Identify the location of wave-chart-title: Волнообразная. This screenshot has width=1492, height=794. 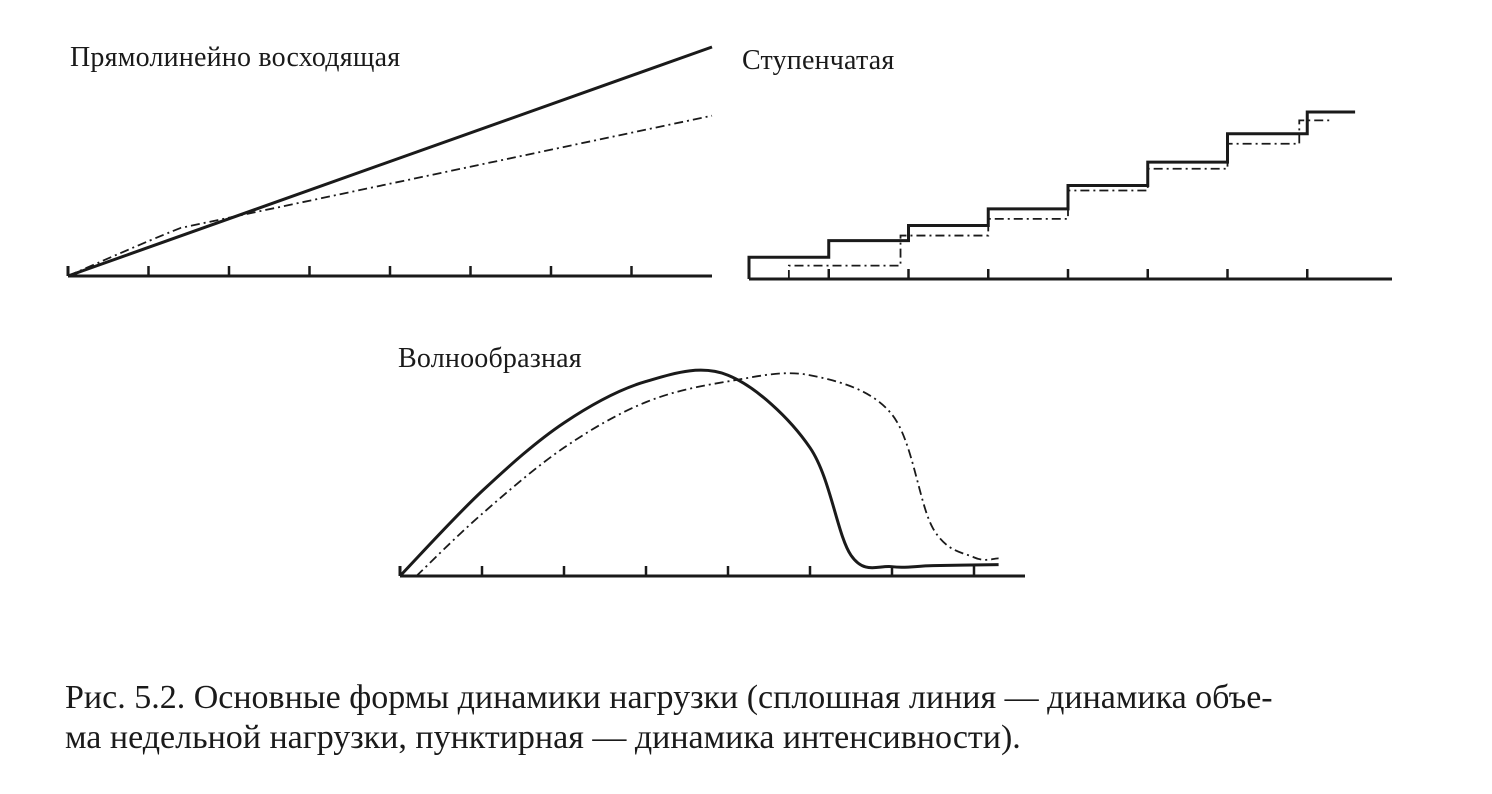
(490, 358).